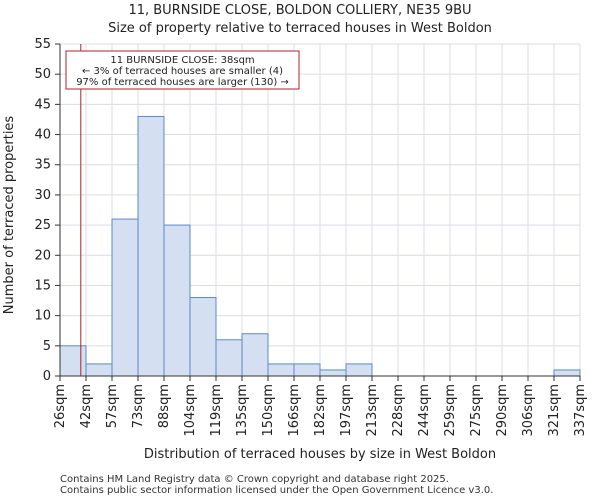  I want to click on y-tick-label: 45, so click(42, 104).